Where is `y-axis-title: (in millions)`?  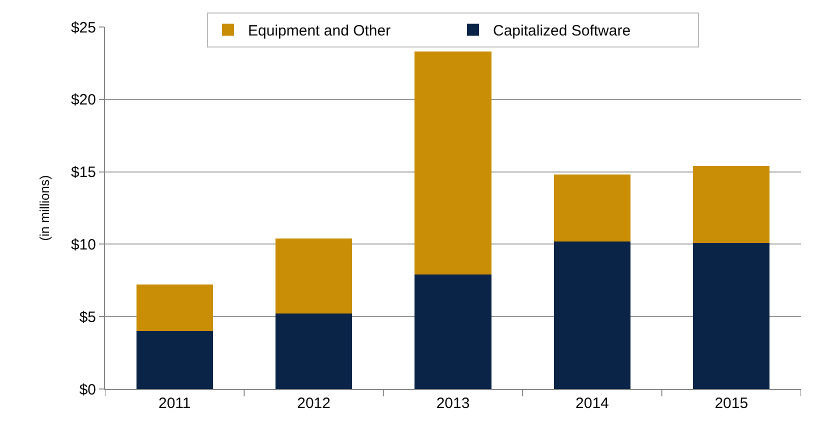
y-axis-title: (in millions) is located at coordinates (44, 208).